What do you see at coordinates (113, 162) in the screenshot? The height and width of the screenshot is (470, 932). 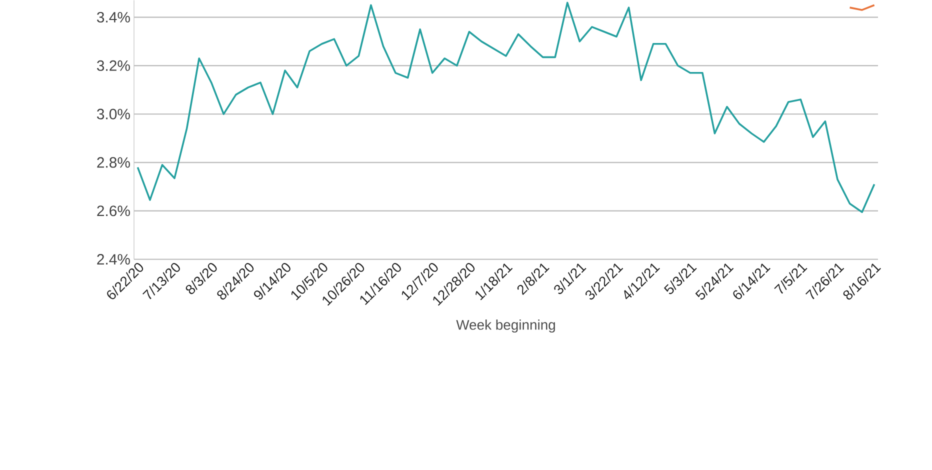 I see `y-tick-label: 2.8%` at bounding box center [113, 162].